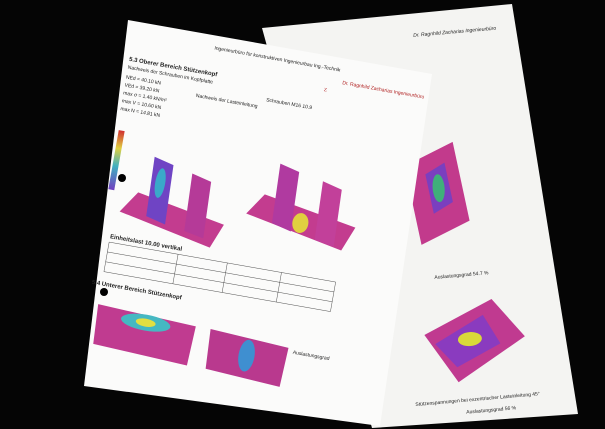 The image size is (605, 429). Describe the element at coordinates (219, 276) in the screenshot. I see `table` at that location.